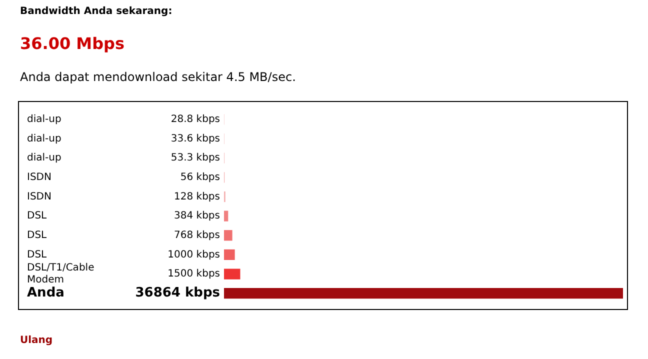 This screenshot has height=359, width=648. What do you see at coordinates (72, 43) in the screenshot?
I see `text: 36.00 Mbps` at bounding box center [72, 43].